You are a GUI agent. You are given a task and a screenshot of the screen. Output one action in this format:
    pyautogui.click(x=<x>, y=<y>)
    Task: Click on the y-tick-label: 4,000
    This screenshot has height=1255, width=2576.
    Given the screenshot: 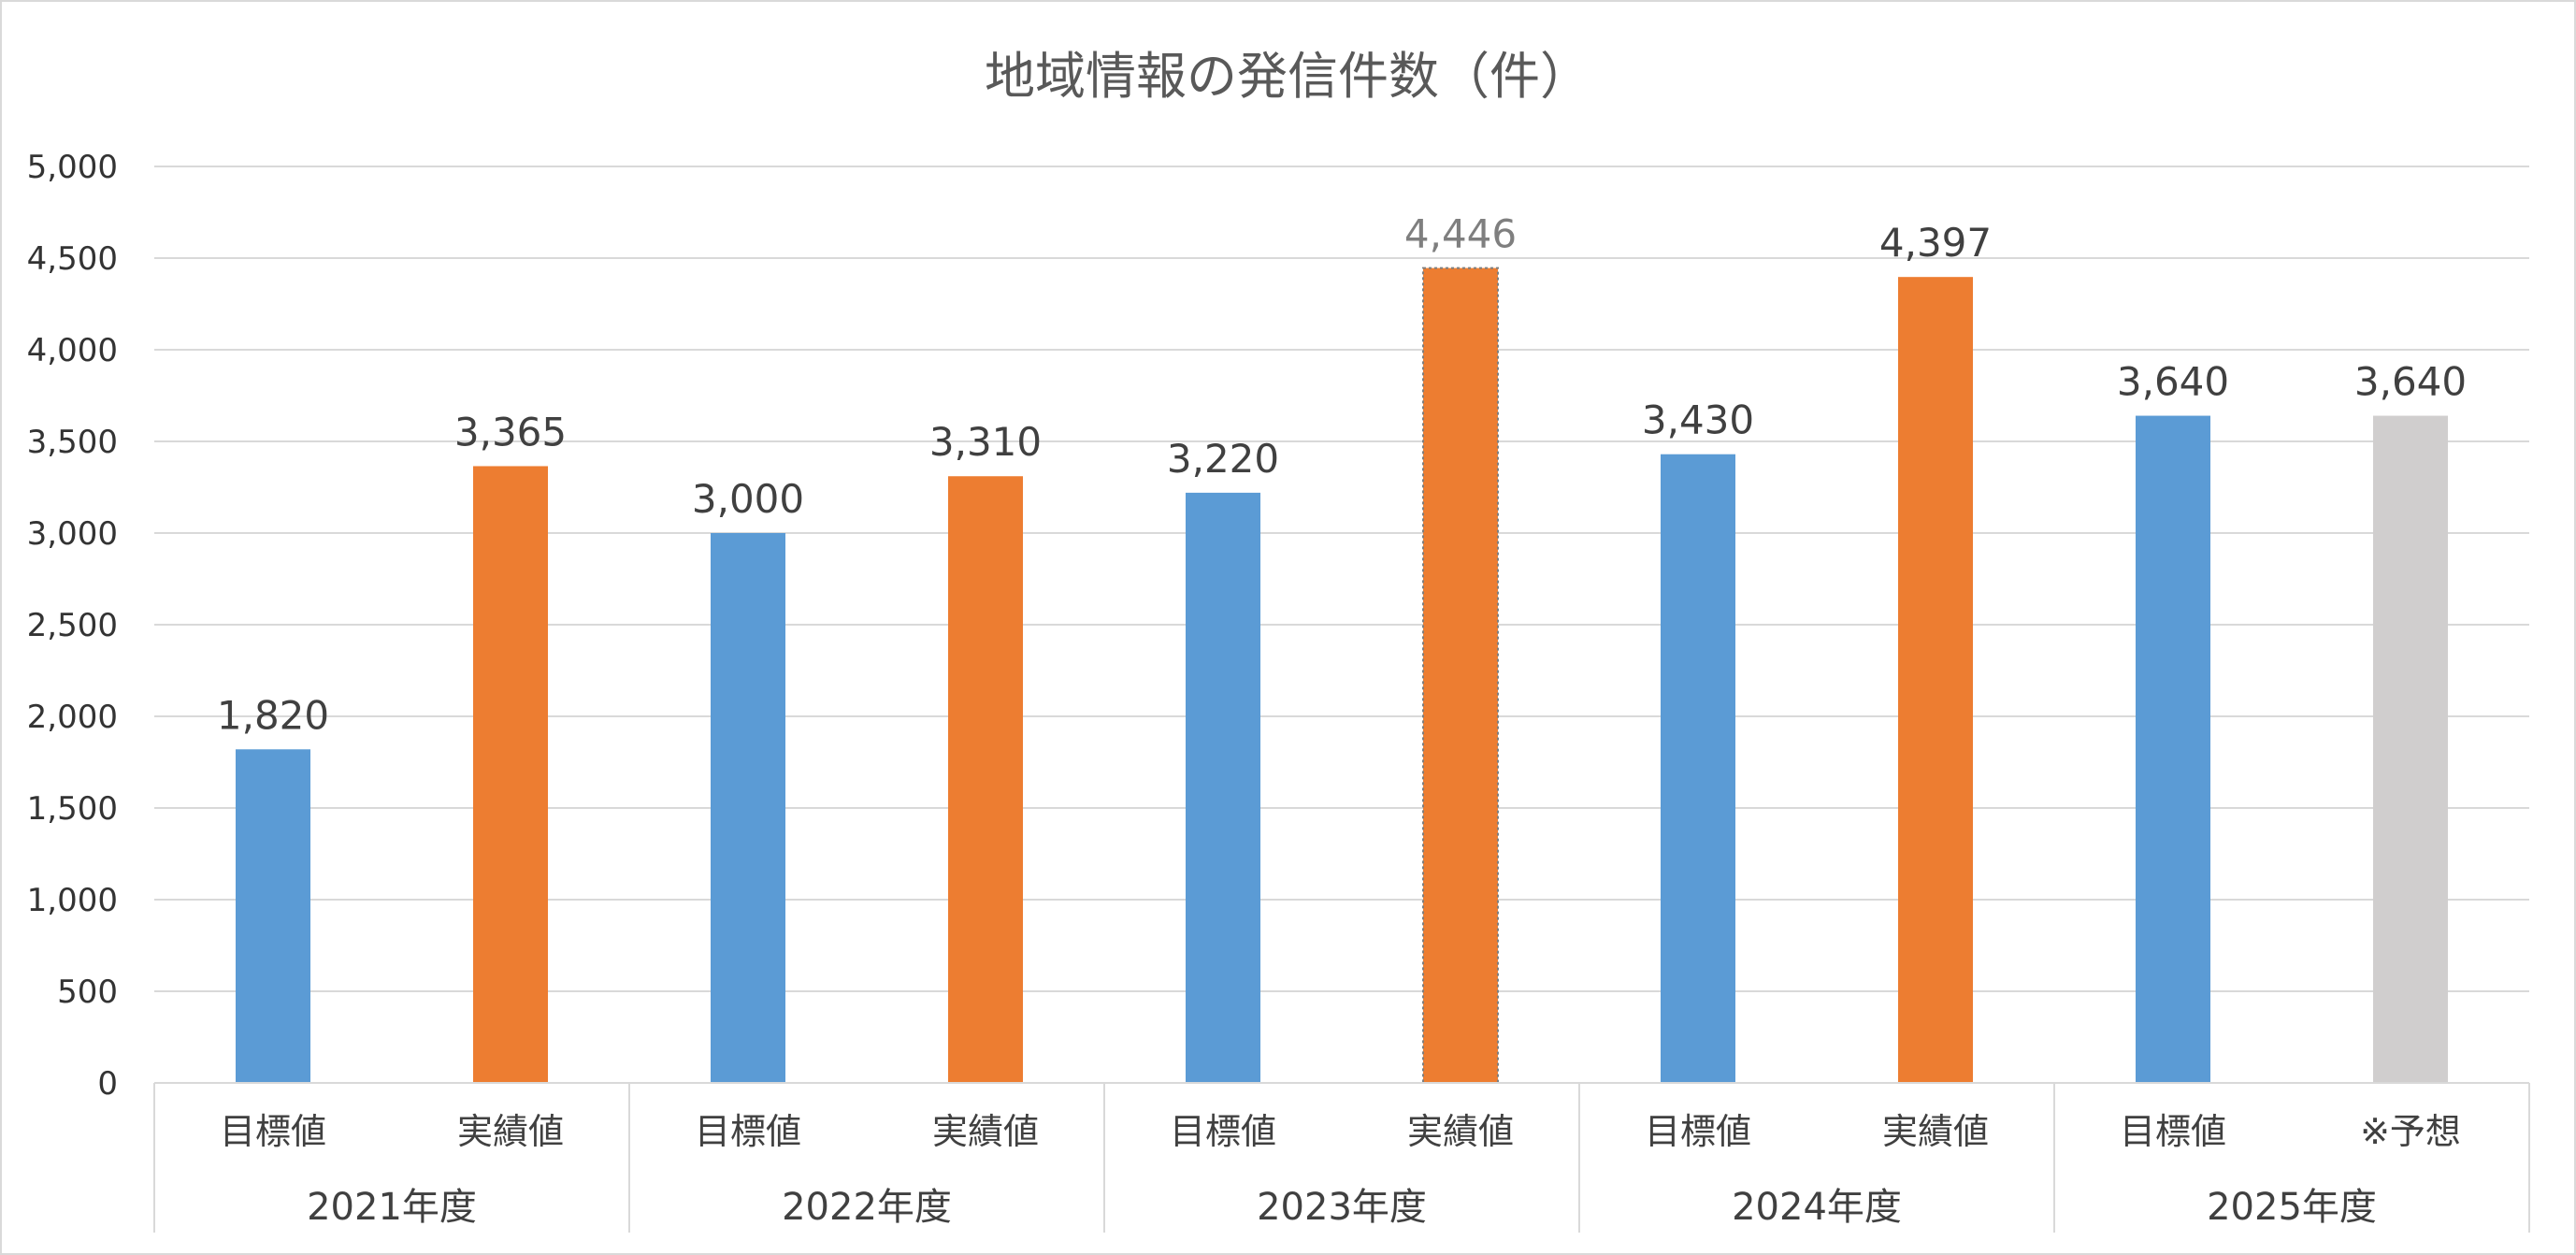 What is the action you would take?
    pyautogui.click(x=73, y=350)
    